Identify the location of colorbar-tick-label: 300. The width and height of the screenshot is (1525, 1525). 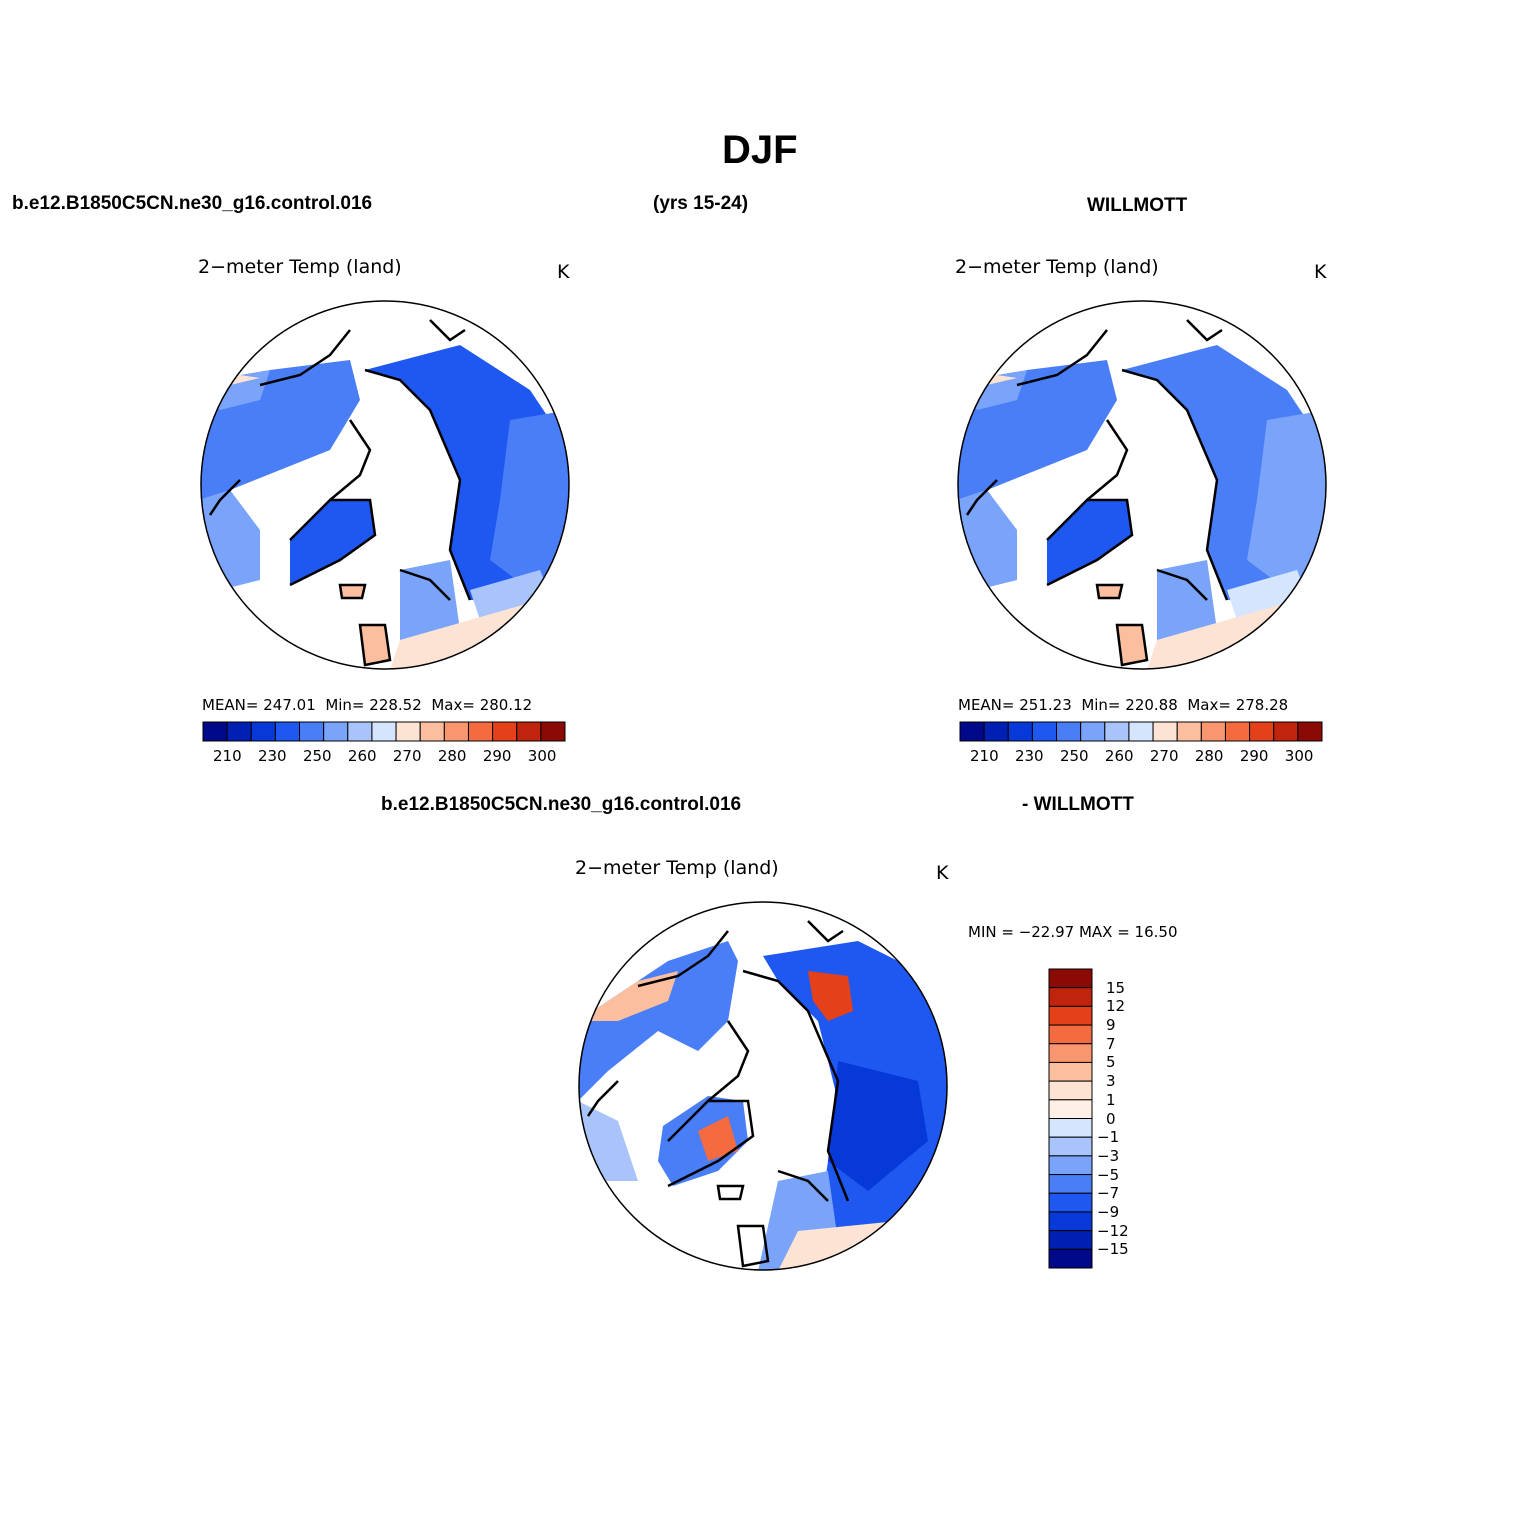
(1299, 756).